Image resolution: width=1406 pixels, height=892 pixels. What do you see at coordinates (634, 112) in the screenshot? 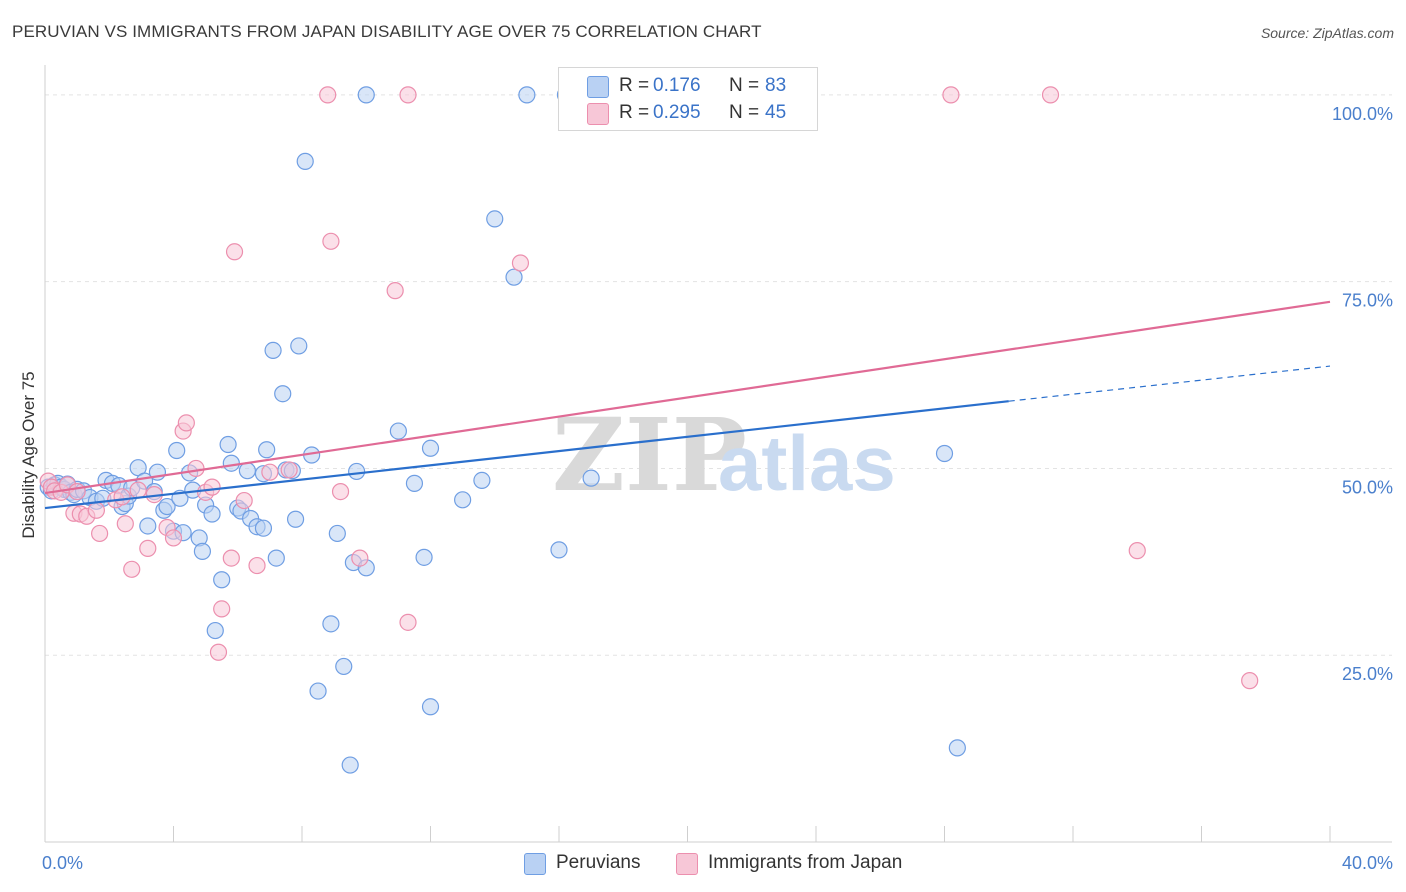
I see `legend-r-label: R =` at bounding box center [634, 112].